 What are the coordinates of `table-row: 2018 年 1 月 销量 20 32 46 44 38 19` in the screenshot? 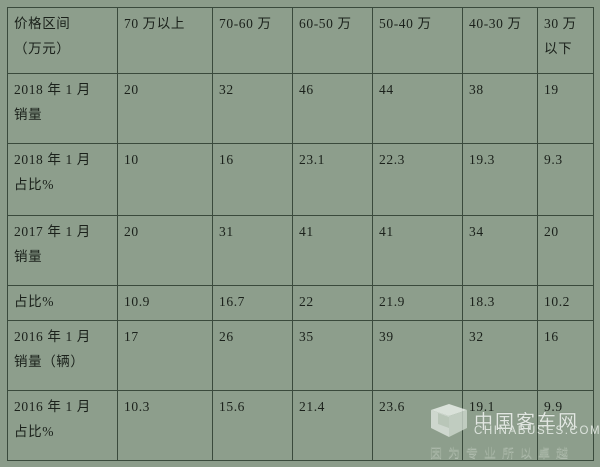 It's located at (300, 108).